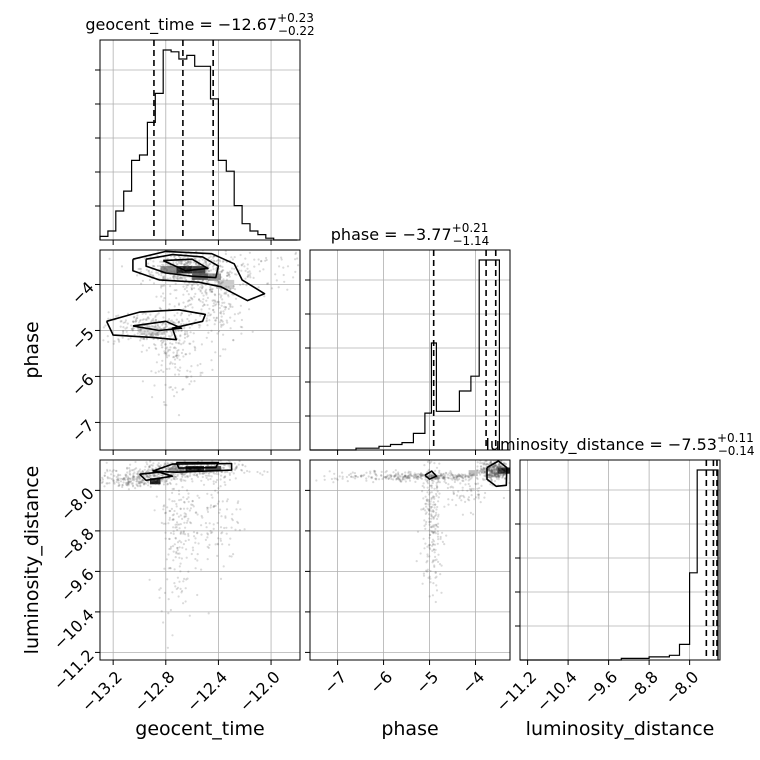  Describe the element at coordinates (192, 467) in the screenshot. I see `contour-line` at that location.